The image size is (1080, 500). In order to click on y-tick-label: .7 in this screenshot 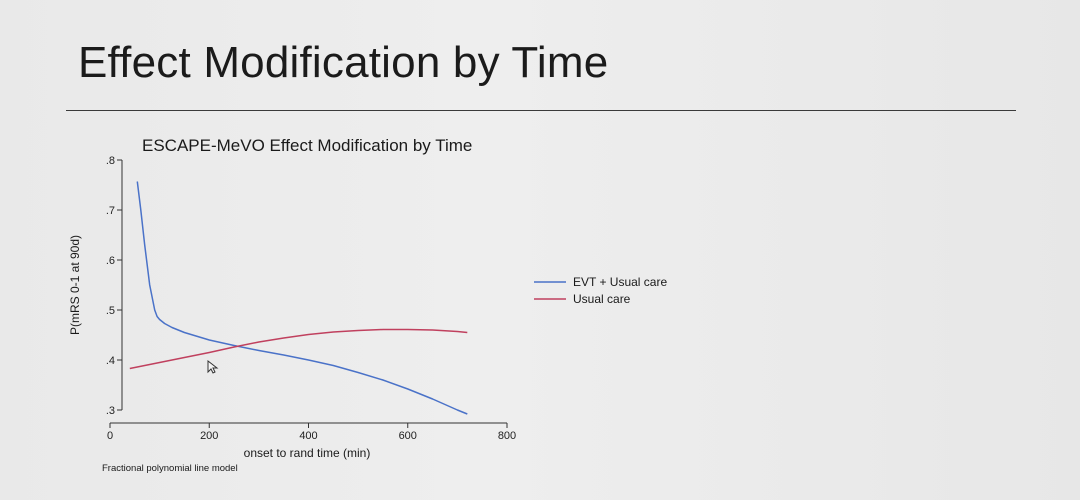, I will do `click(110, 211)`.